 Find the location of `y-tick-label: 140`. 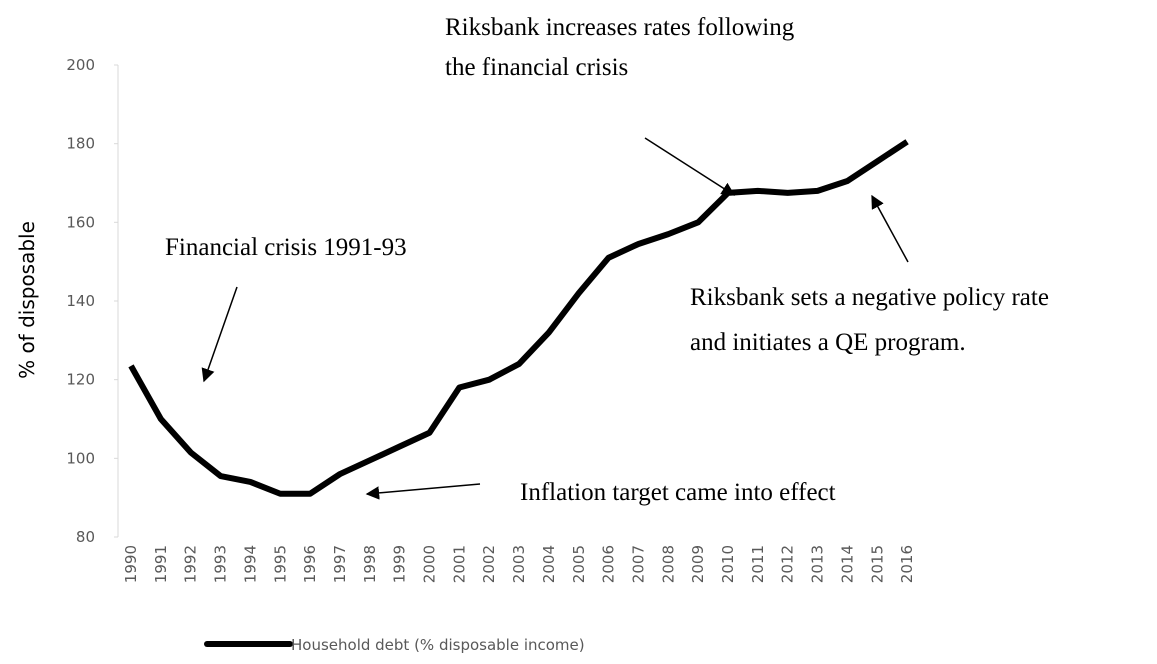

y-tick-label: 140 is located at coordinates (80, 301).